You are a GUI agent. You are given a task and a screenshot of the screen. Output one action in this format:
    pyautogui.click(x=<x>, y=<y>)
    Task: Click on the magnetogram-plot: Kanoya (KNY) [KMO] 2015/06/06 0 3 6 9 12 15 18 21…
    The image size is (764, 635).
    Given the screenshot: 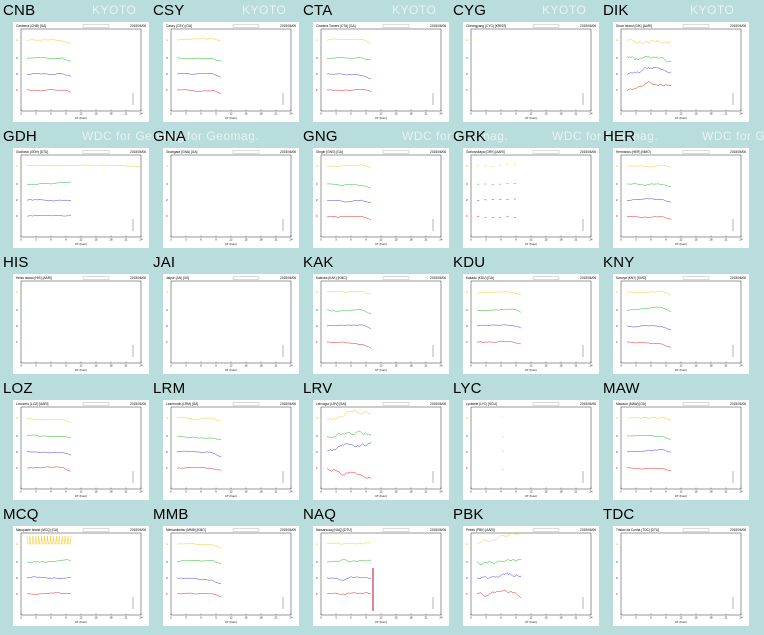 What is the action you would take?
    pyautogui.click(x=681, y=324)
    